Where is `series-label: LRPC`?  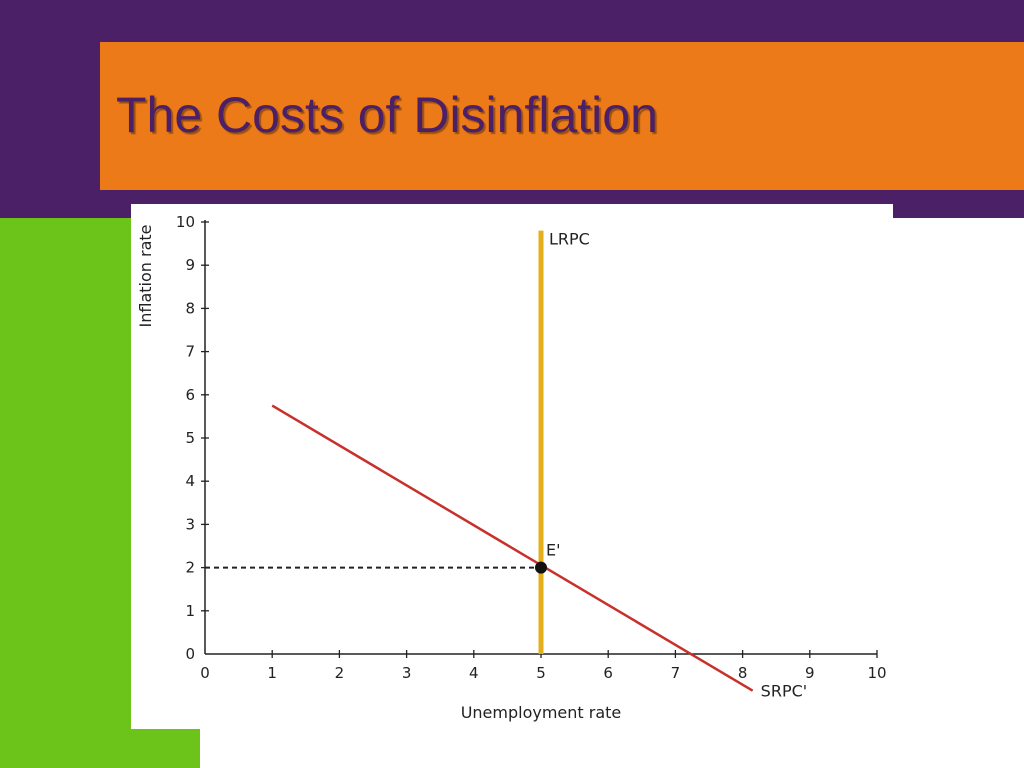 series-label: LRPC is located at coordinates (569, 239).